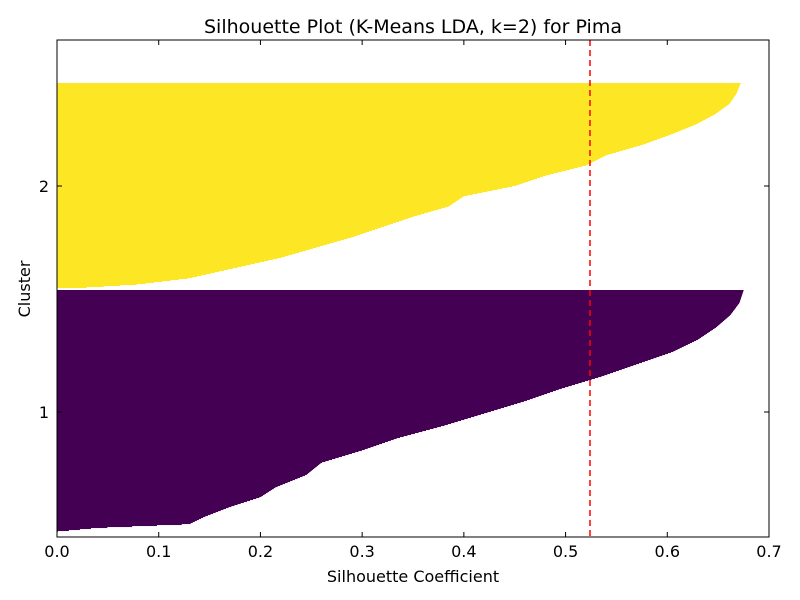  I want to click on y-tick-label: 2, so click(44, 186).